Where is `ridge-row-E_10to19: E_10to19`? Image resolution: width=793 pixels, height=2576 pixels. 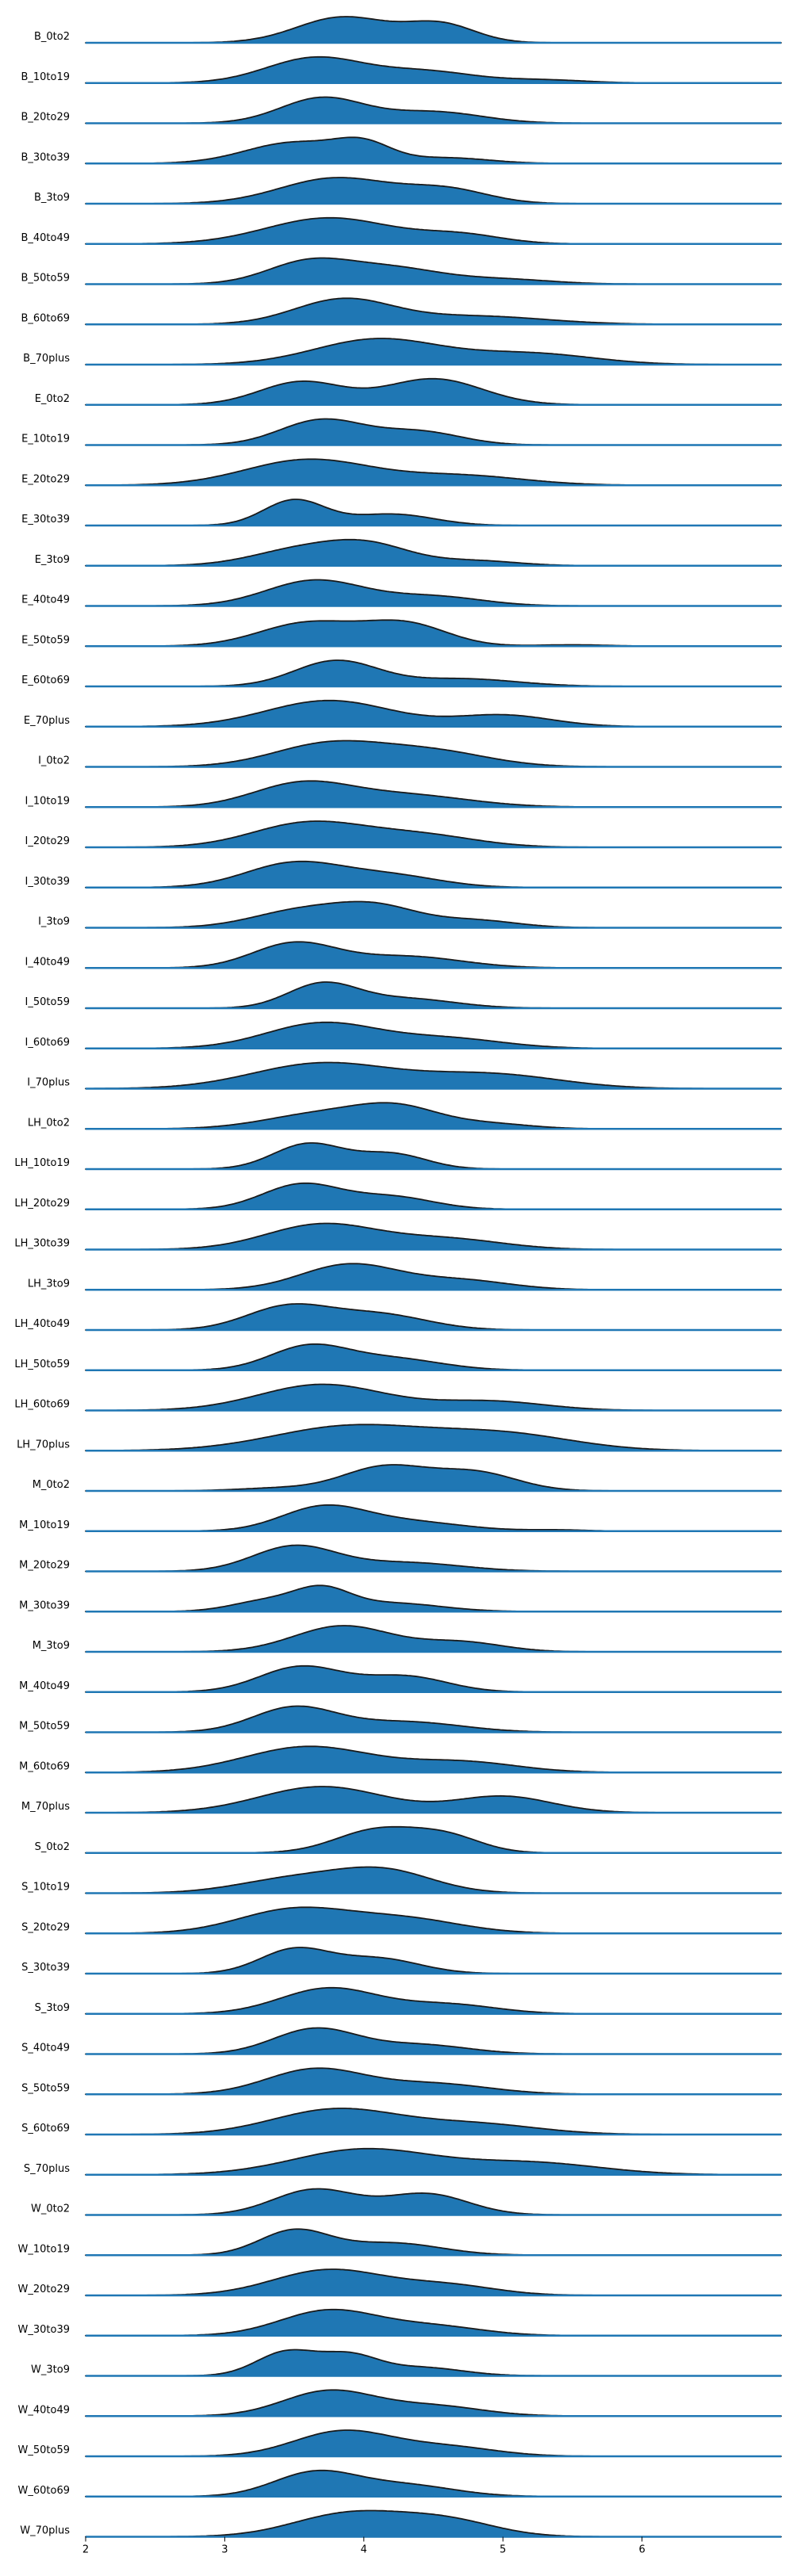 ridge-row-E_10to19: E_10to19 is located at coordinates (401, 432).